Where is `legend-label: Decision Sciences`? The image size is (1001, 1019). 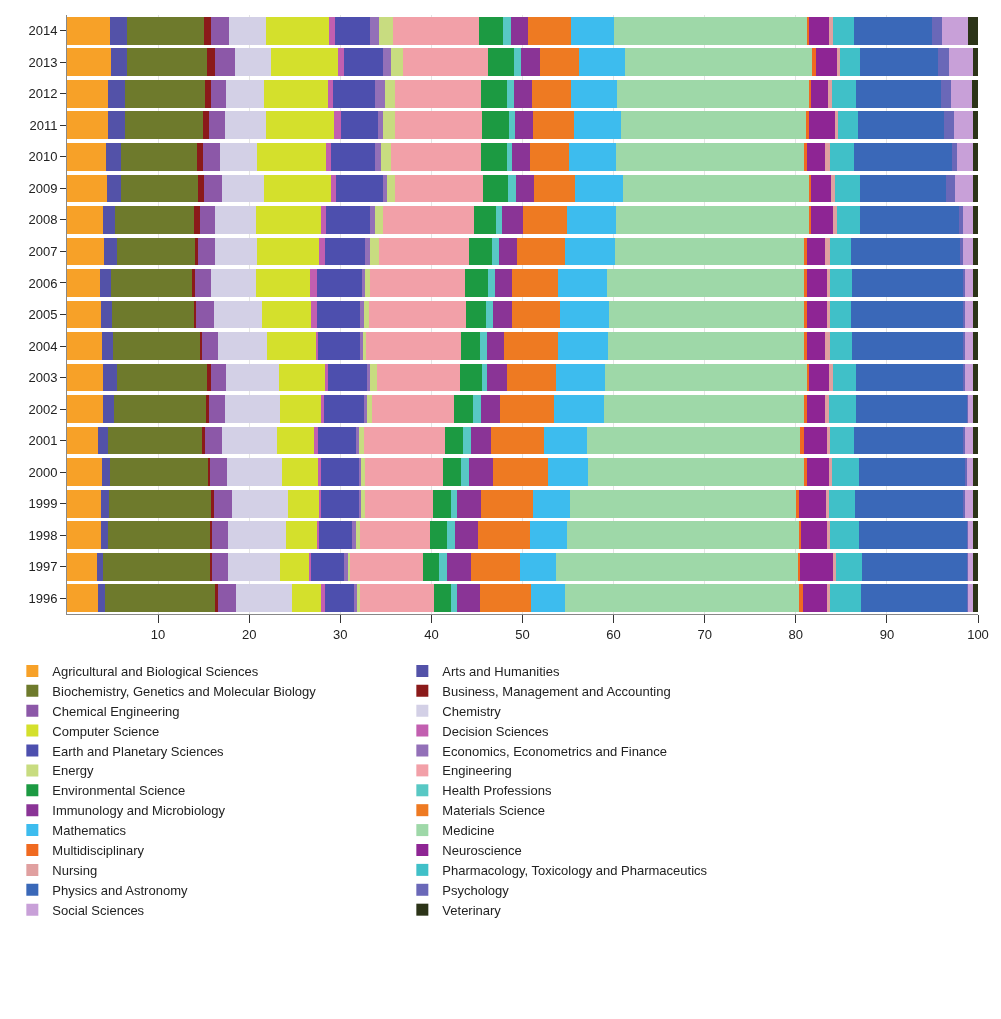 legend-label: Decision Sciences is located at coordinates (496, 731).